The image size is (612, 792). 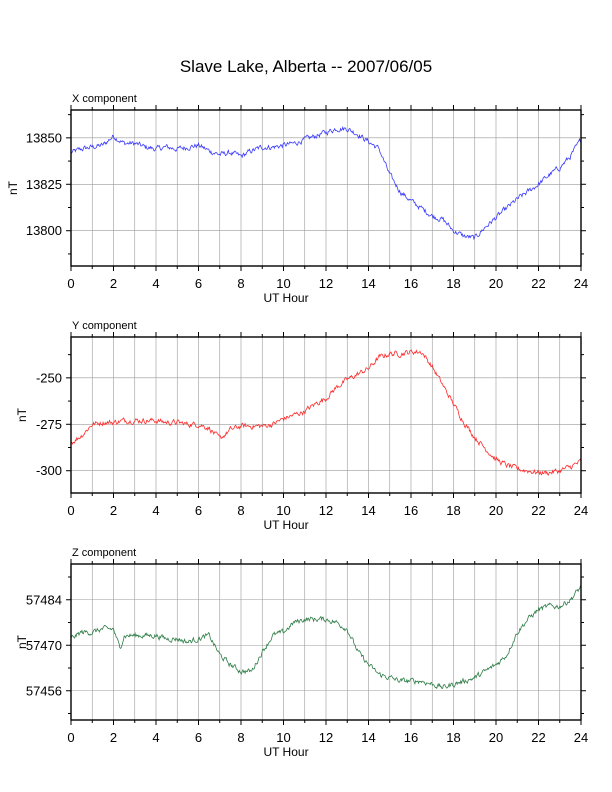 I want to click on y-tick-label: -300, so click(x=49, y=470).